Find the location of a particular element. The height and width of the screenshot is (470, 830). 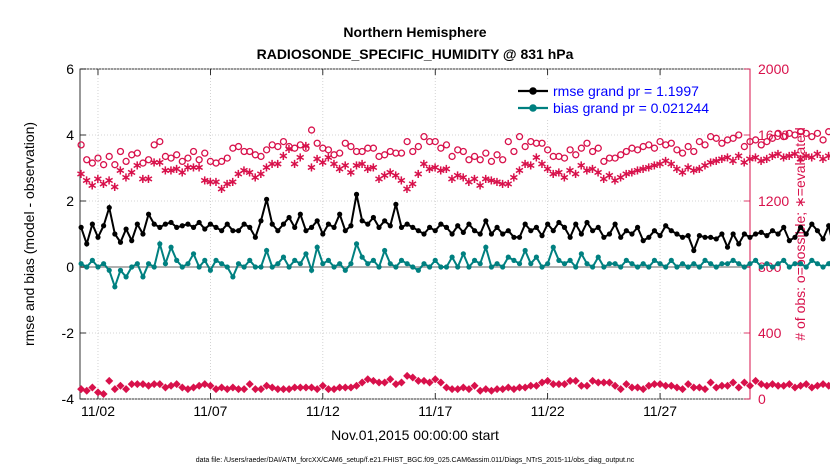

y-axis-right-label: # of obs: o=possible; ∗=evaluated is located at coordinates (800, 233).